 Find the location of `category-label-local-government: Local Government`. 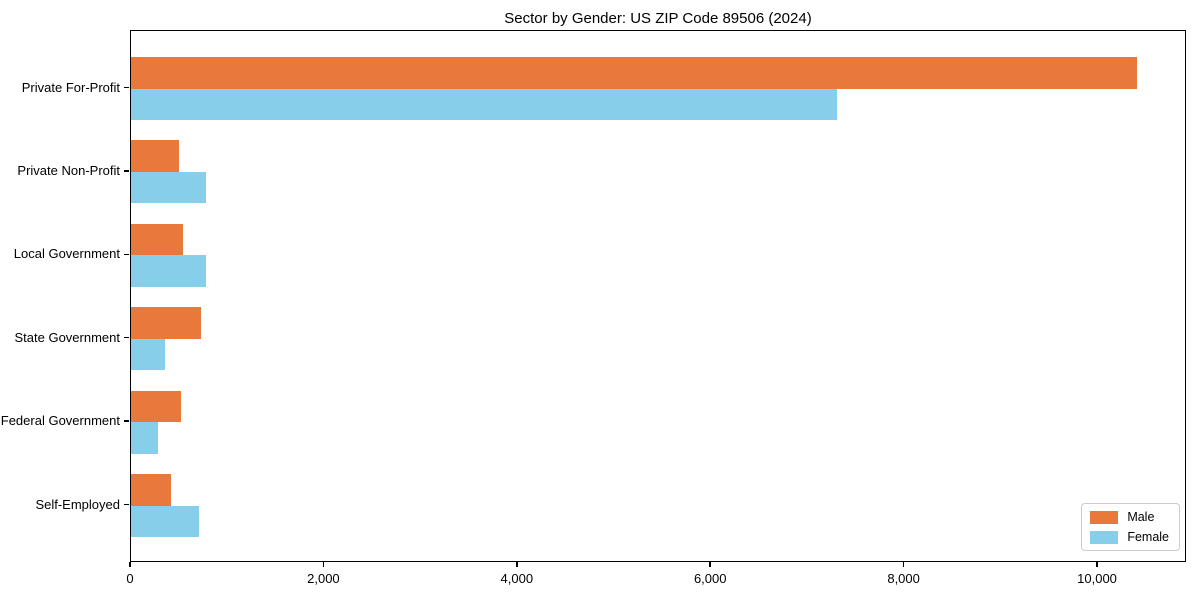

category-label-local-government: Local Government is located at coordinates (66, 254).